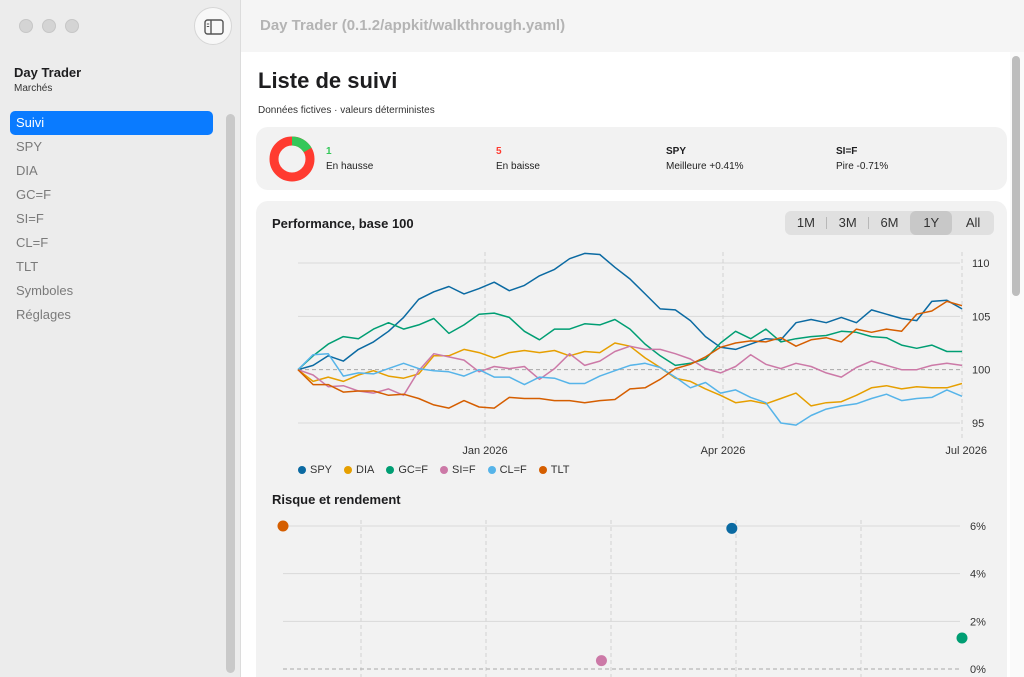 The image size is (1024, 677). I want to click on legend-item-tlt: TLT, so click(554, 470).